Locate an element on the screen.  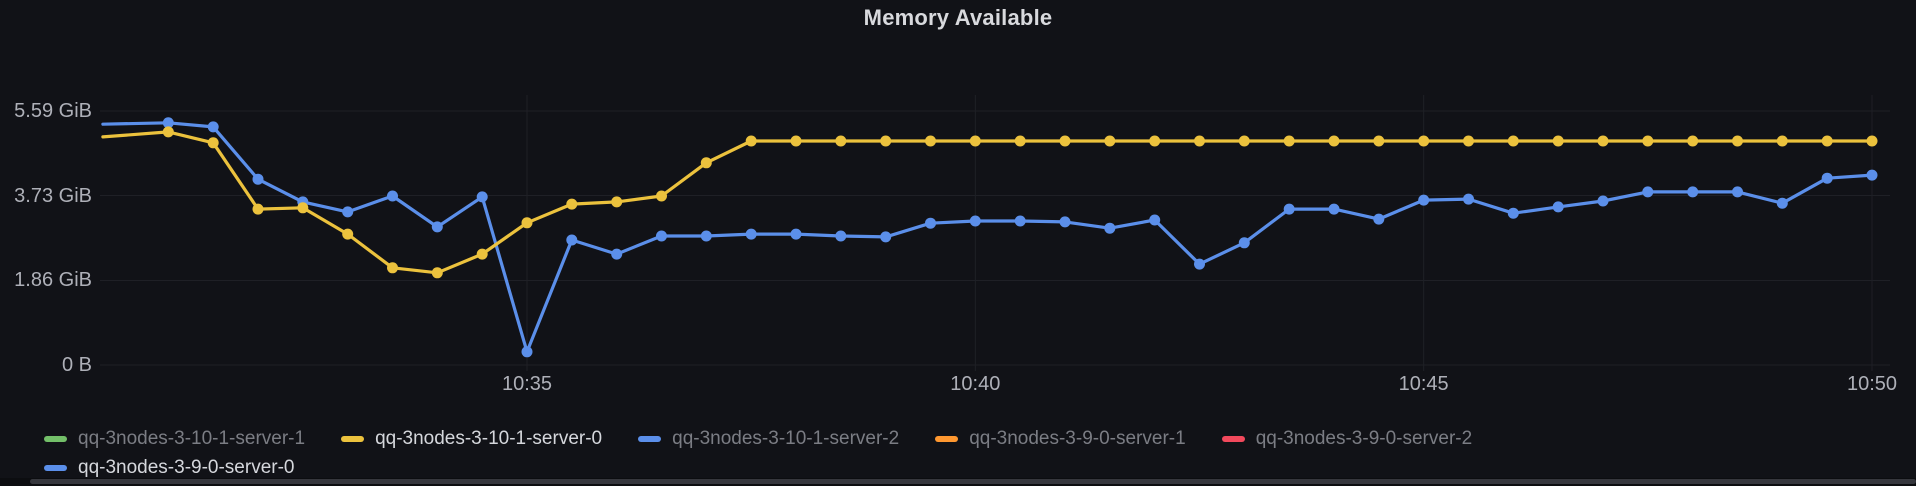
legend-item-label: qq-3nodes-3-10-1-server-2 is located at coordinates (786, 438).